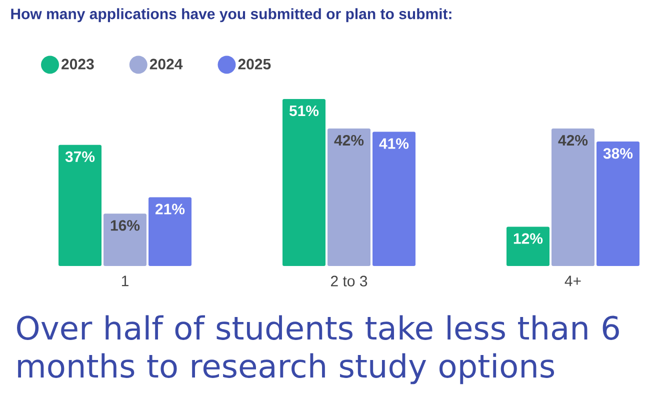 The height and width of the screenshot is (415, 657). What do you see at coordinates (618, 153) in the screenshot?
I see `data-label: 38%` at bounding box center [618, 153].